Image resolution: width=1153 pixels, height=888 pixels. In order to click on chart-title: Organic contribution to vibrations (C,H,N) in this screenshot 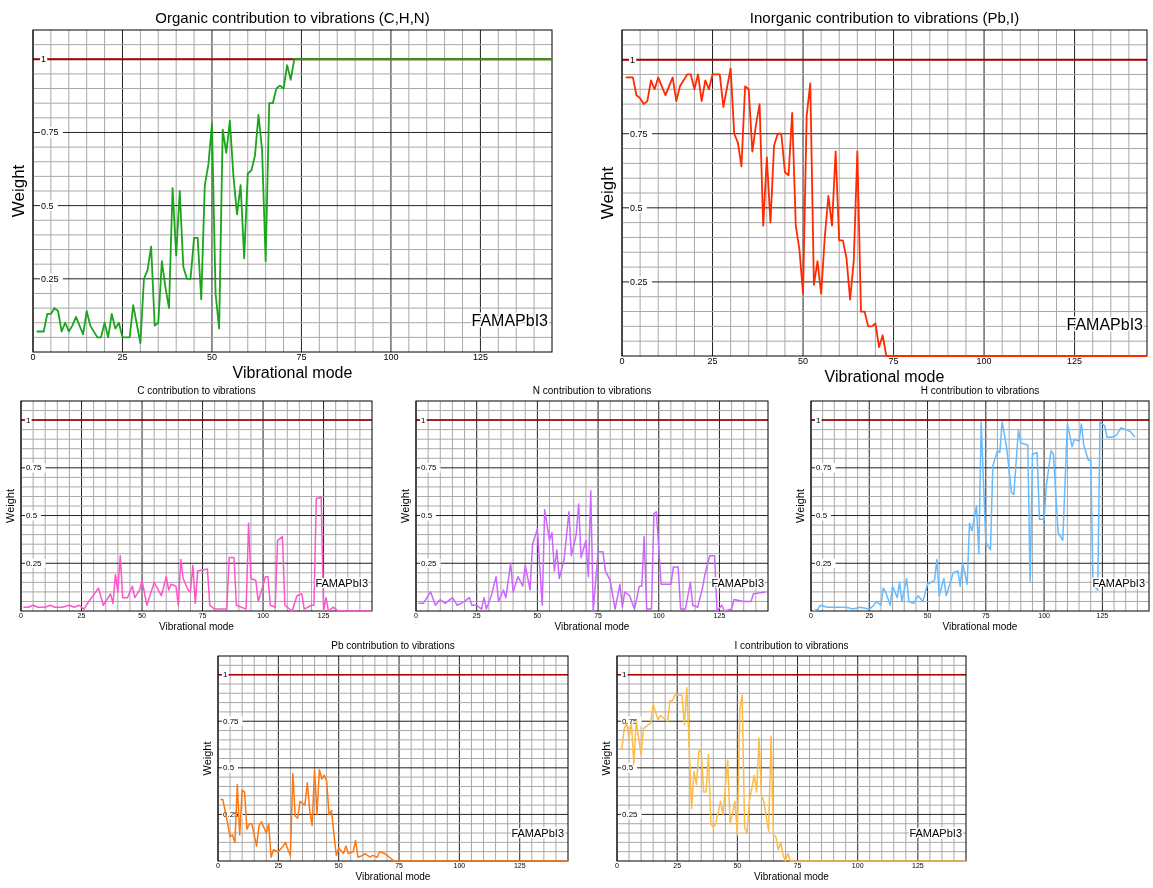, I will do `click(292, 17)`.